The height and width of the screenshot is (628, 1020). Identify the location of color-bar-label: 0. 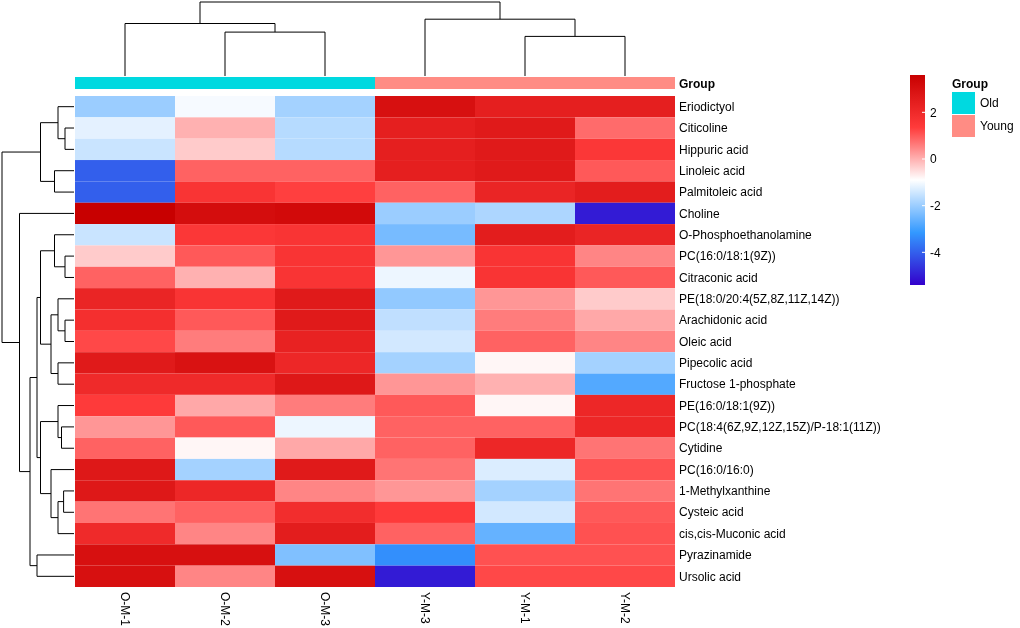
(933, 159).